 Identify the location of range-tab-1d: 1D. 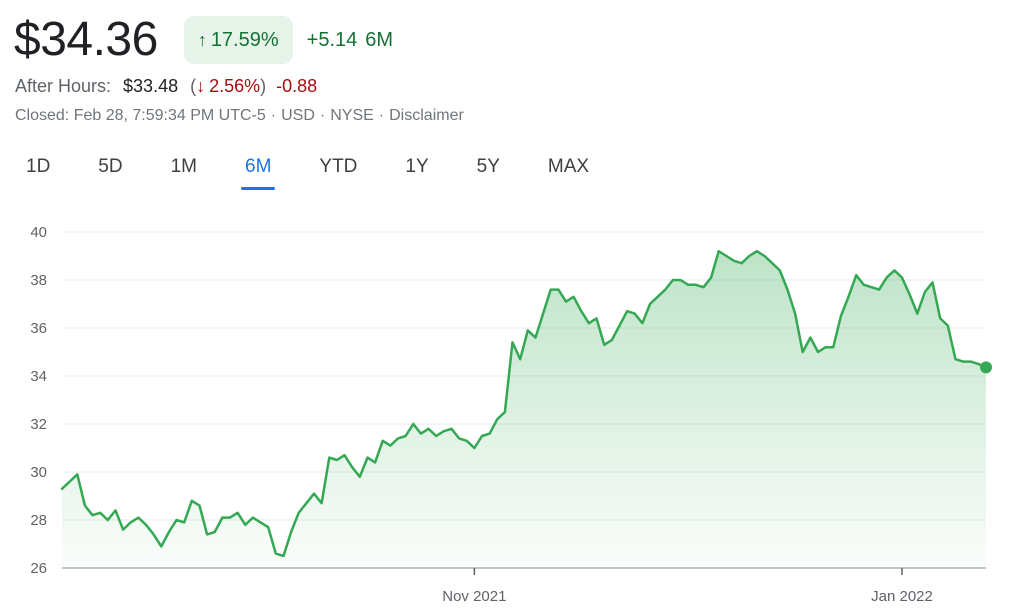
(38, 166).